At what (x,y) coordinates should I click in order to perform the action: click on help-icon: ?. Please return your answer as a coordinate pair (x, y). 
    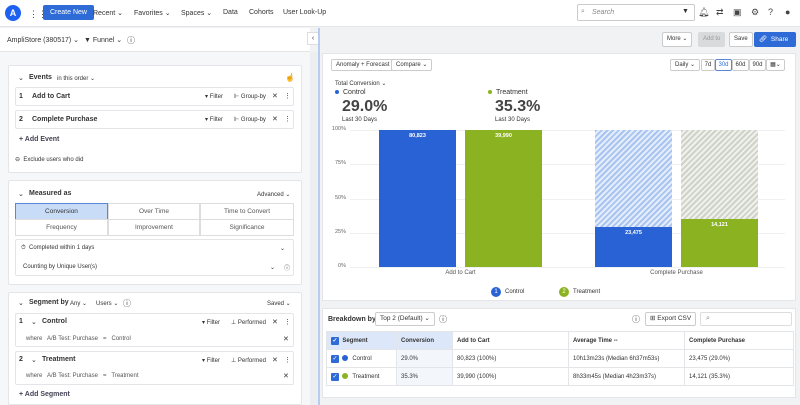
    Looking at the image, I should click on (771, 12).